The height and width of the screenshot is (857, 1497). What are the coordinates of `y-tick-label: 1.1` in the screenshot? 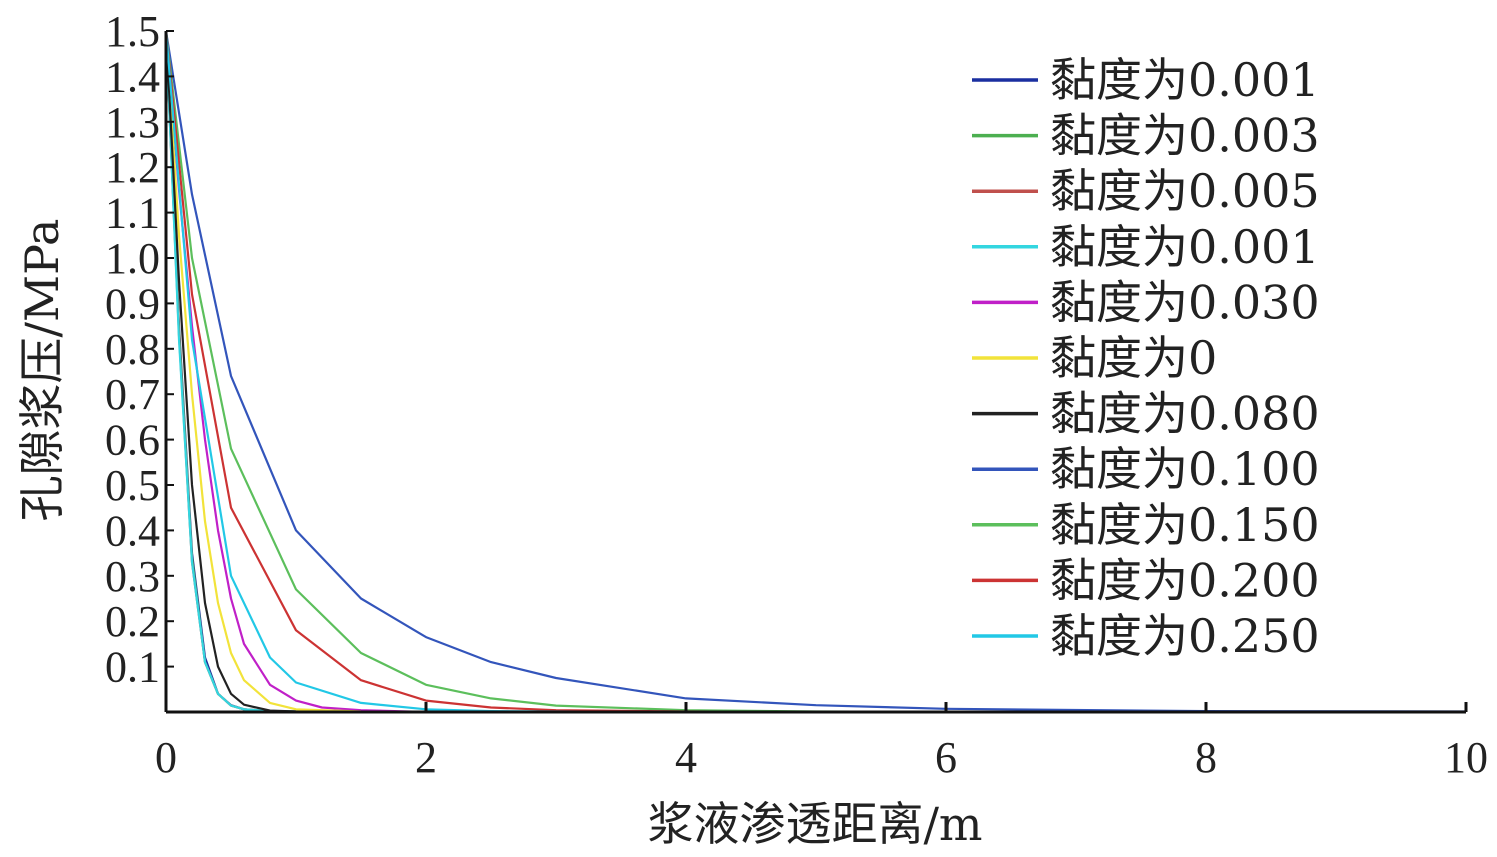 It's located at (132, 213).